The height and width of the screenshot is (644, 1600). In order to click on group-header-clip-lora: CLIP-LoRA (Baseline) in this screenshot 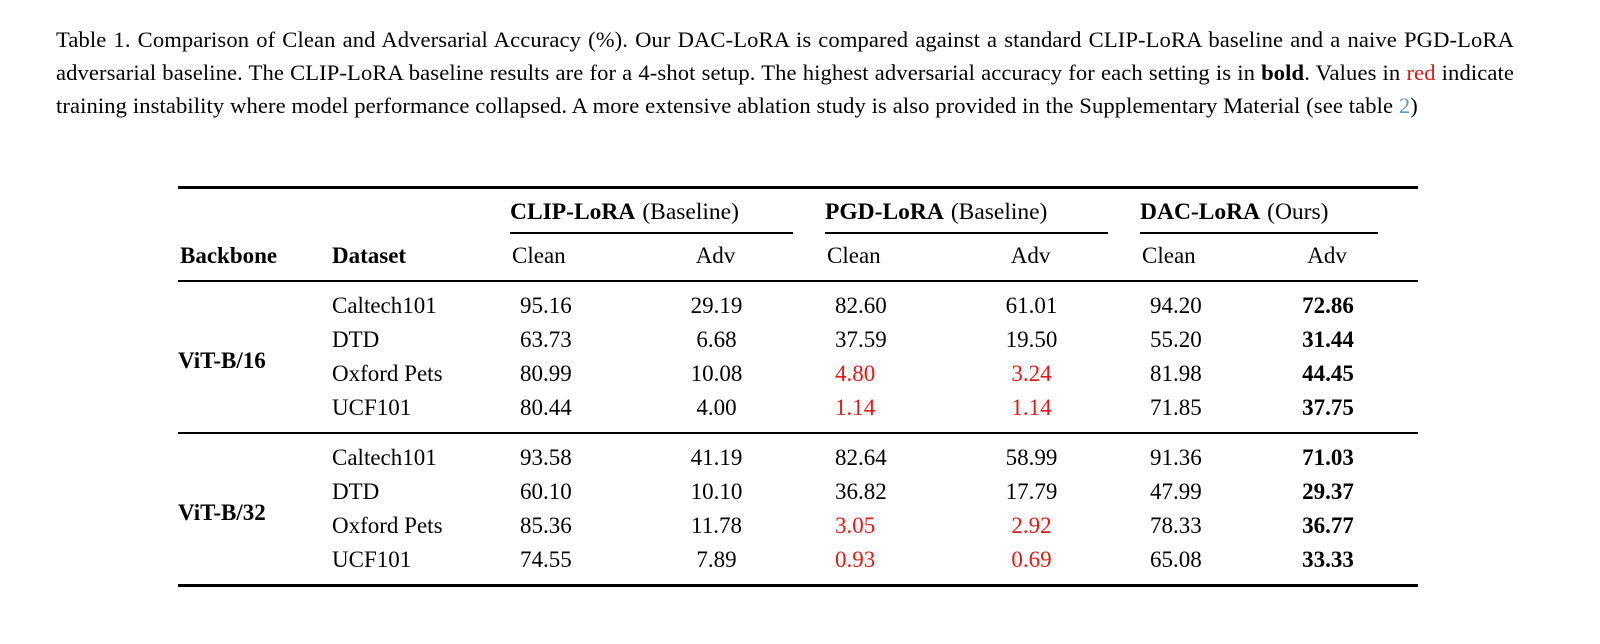, I will do `click(667, 211)`.